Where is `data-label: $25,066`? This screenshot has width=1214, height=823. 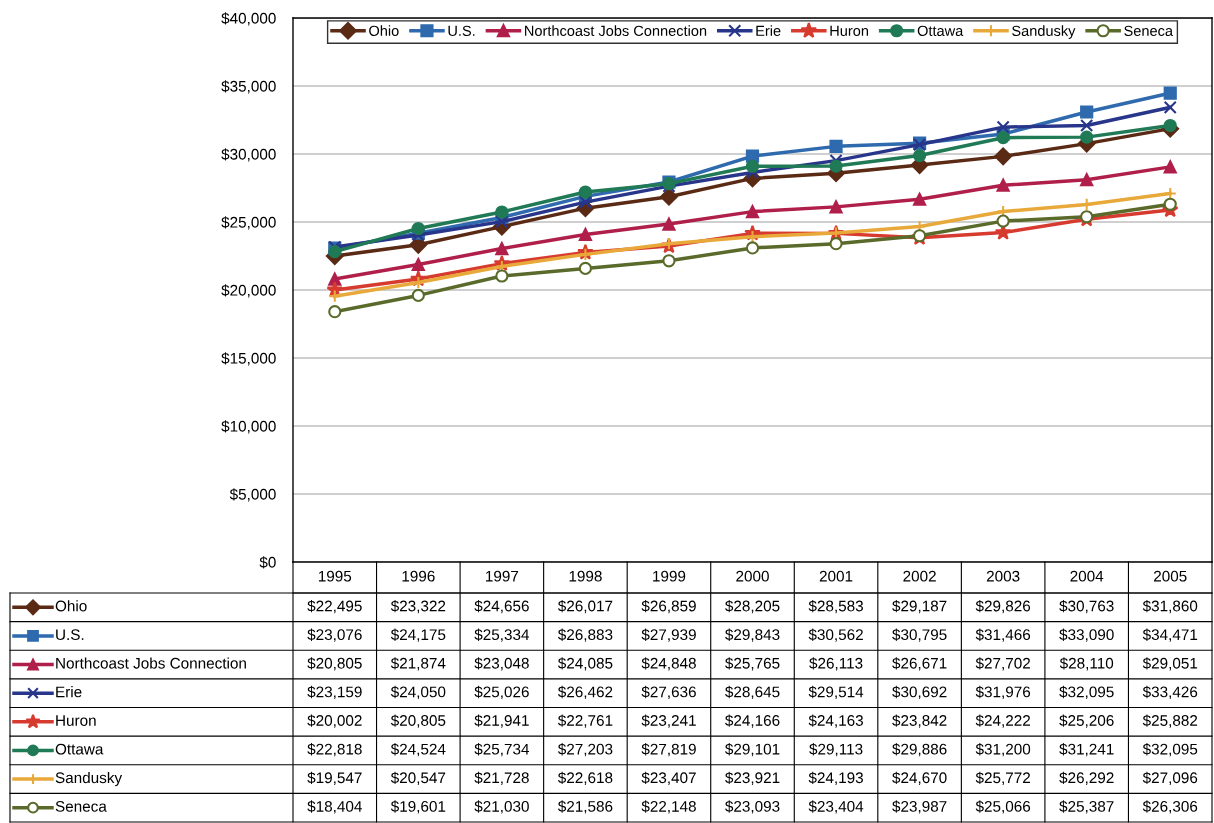 data-label: $25,066 is located at coordinates (1003, 807).